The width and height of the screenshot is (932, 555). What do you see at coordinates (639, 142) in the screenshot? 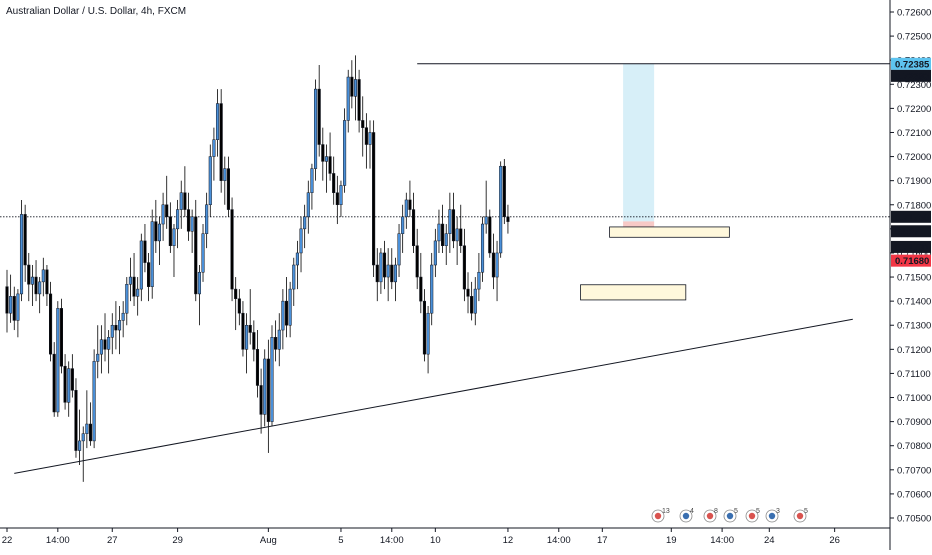
I see `position-target-zone` at bounding box center [639, 142].